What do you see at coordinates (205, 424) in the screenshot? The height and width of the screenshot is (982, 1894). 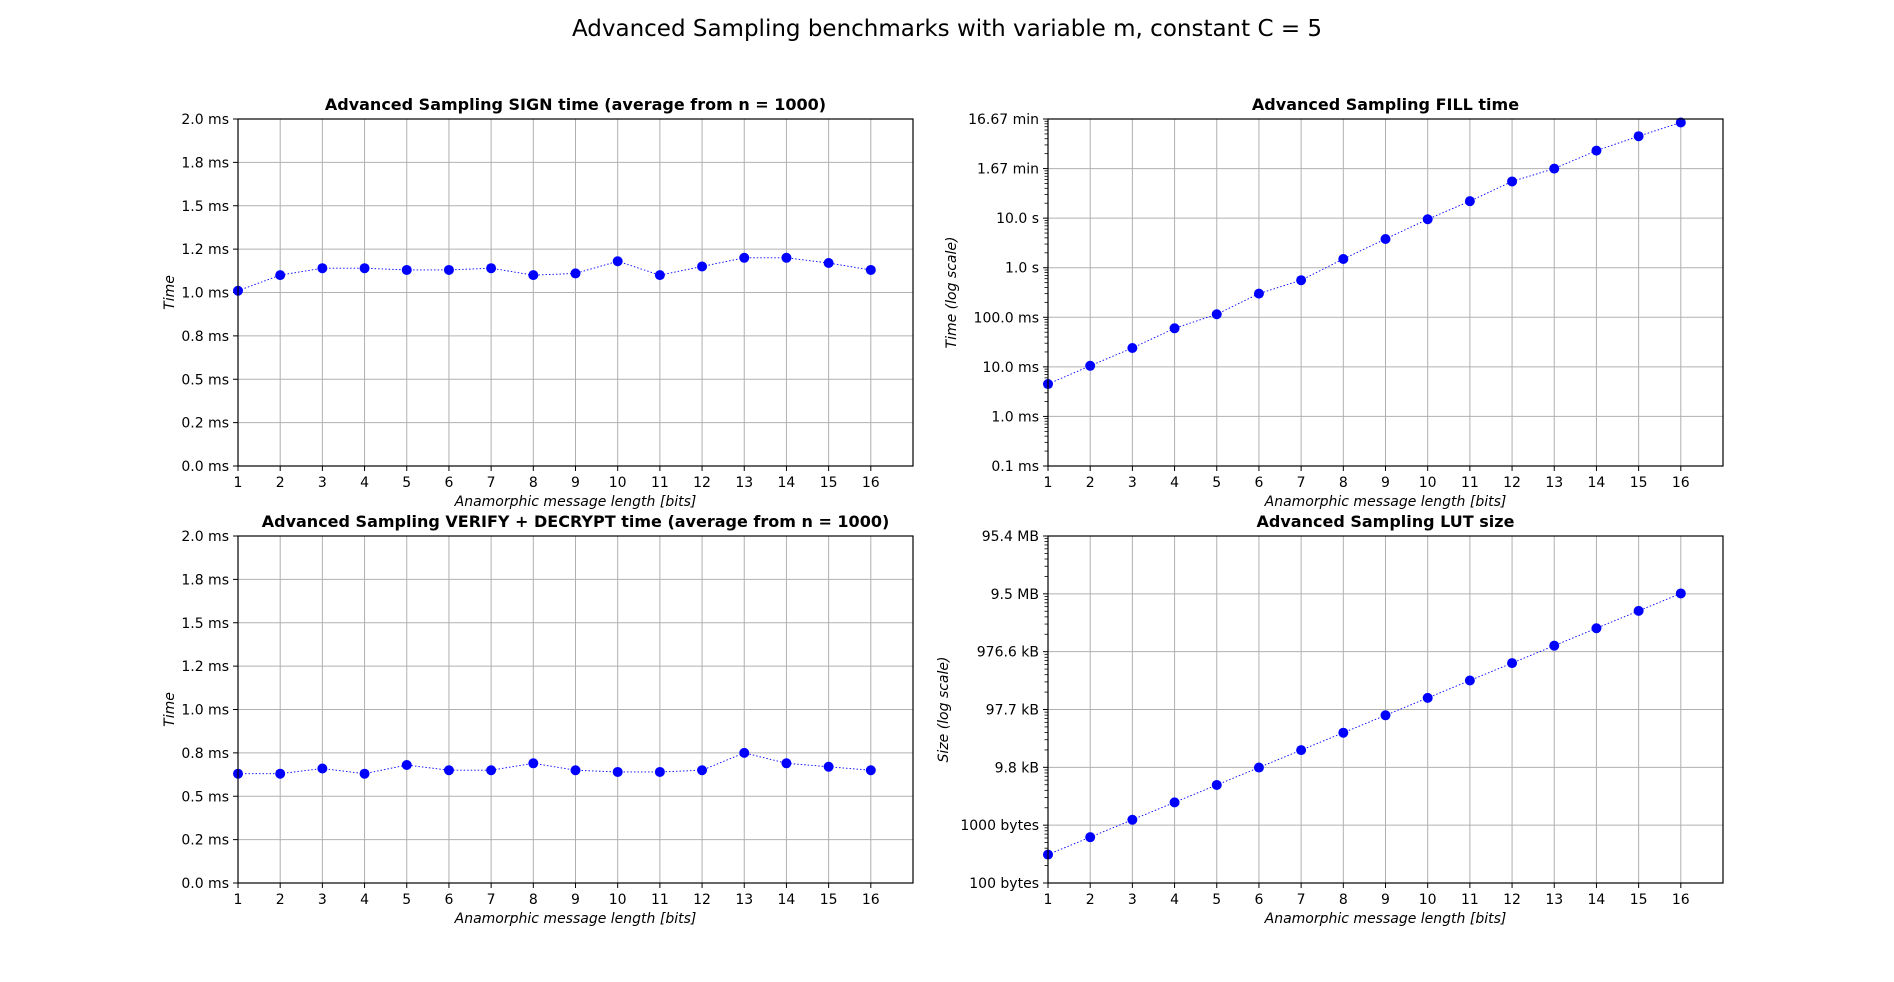 I see `y-tick-label: 0.2 ms` at bounding box center [205, 424].